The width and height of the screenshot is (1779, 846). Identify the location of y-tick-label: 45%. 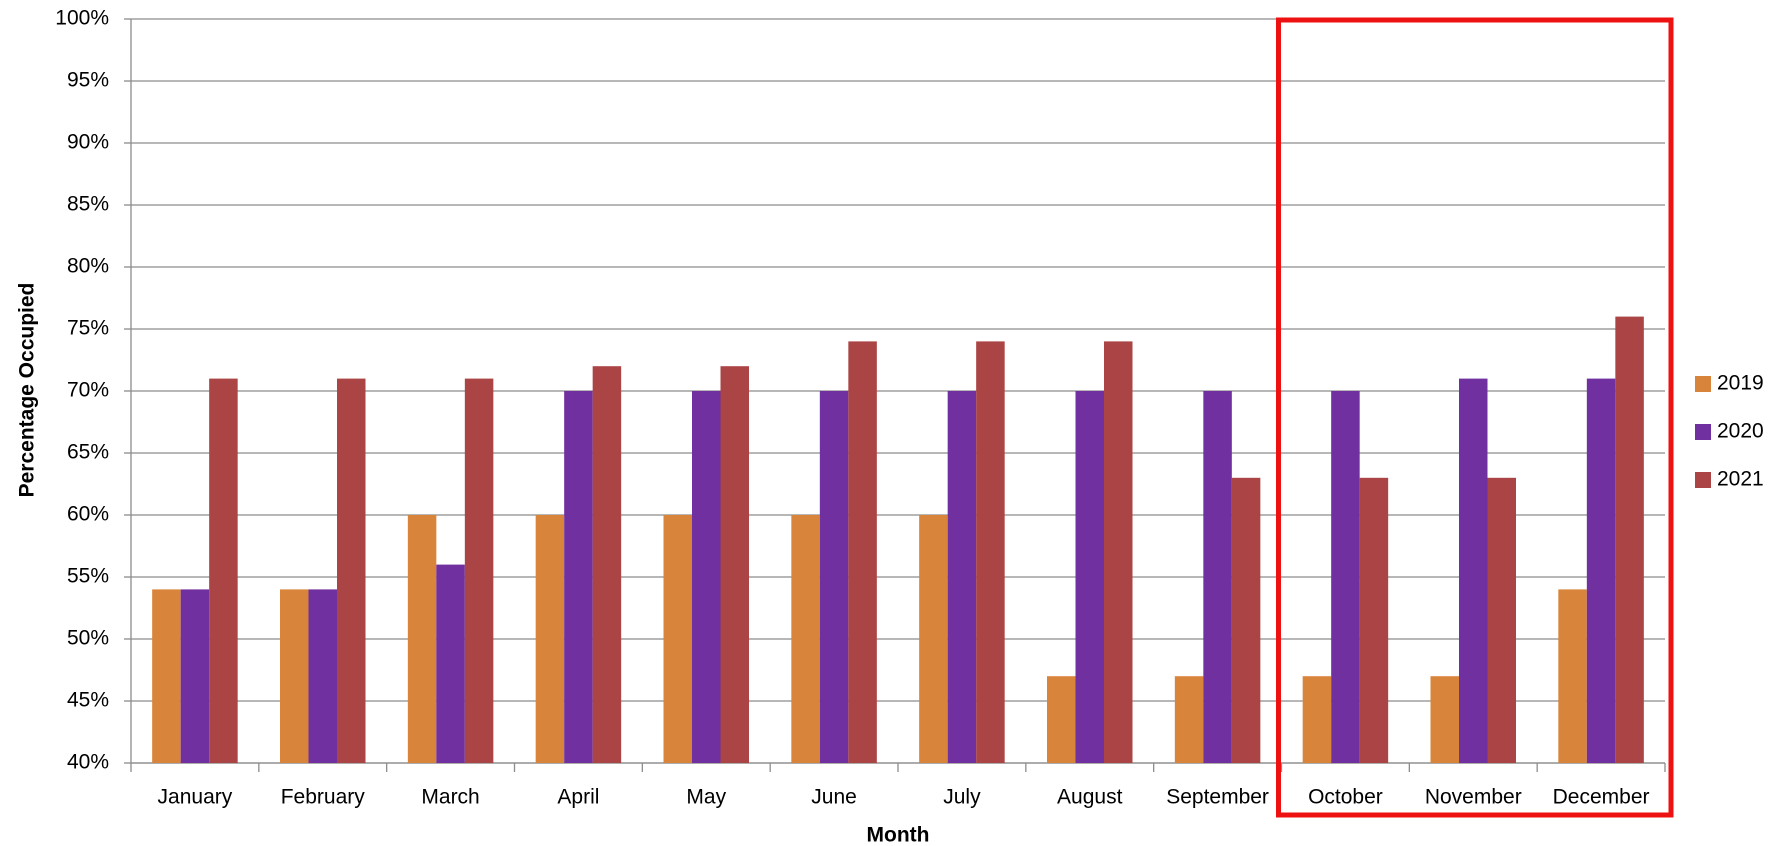
(88, 700).